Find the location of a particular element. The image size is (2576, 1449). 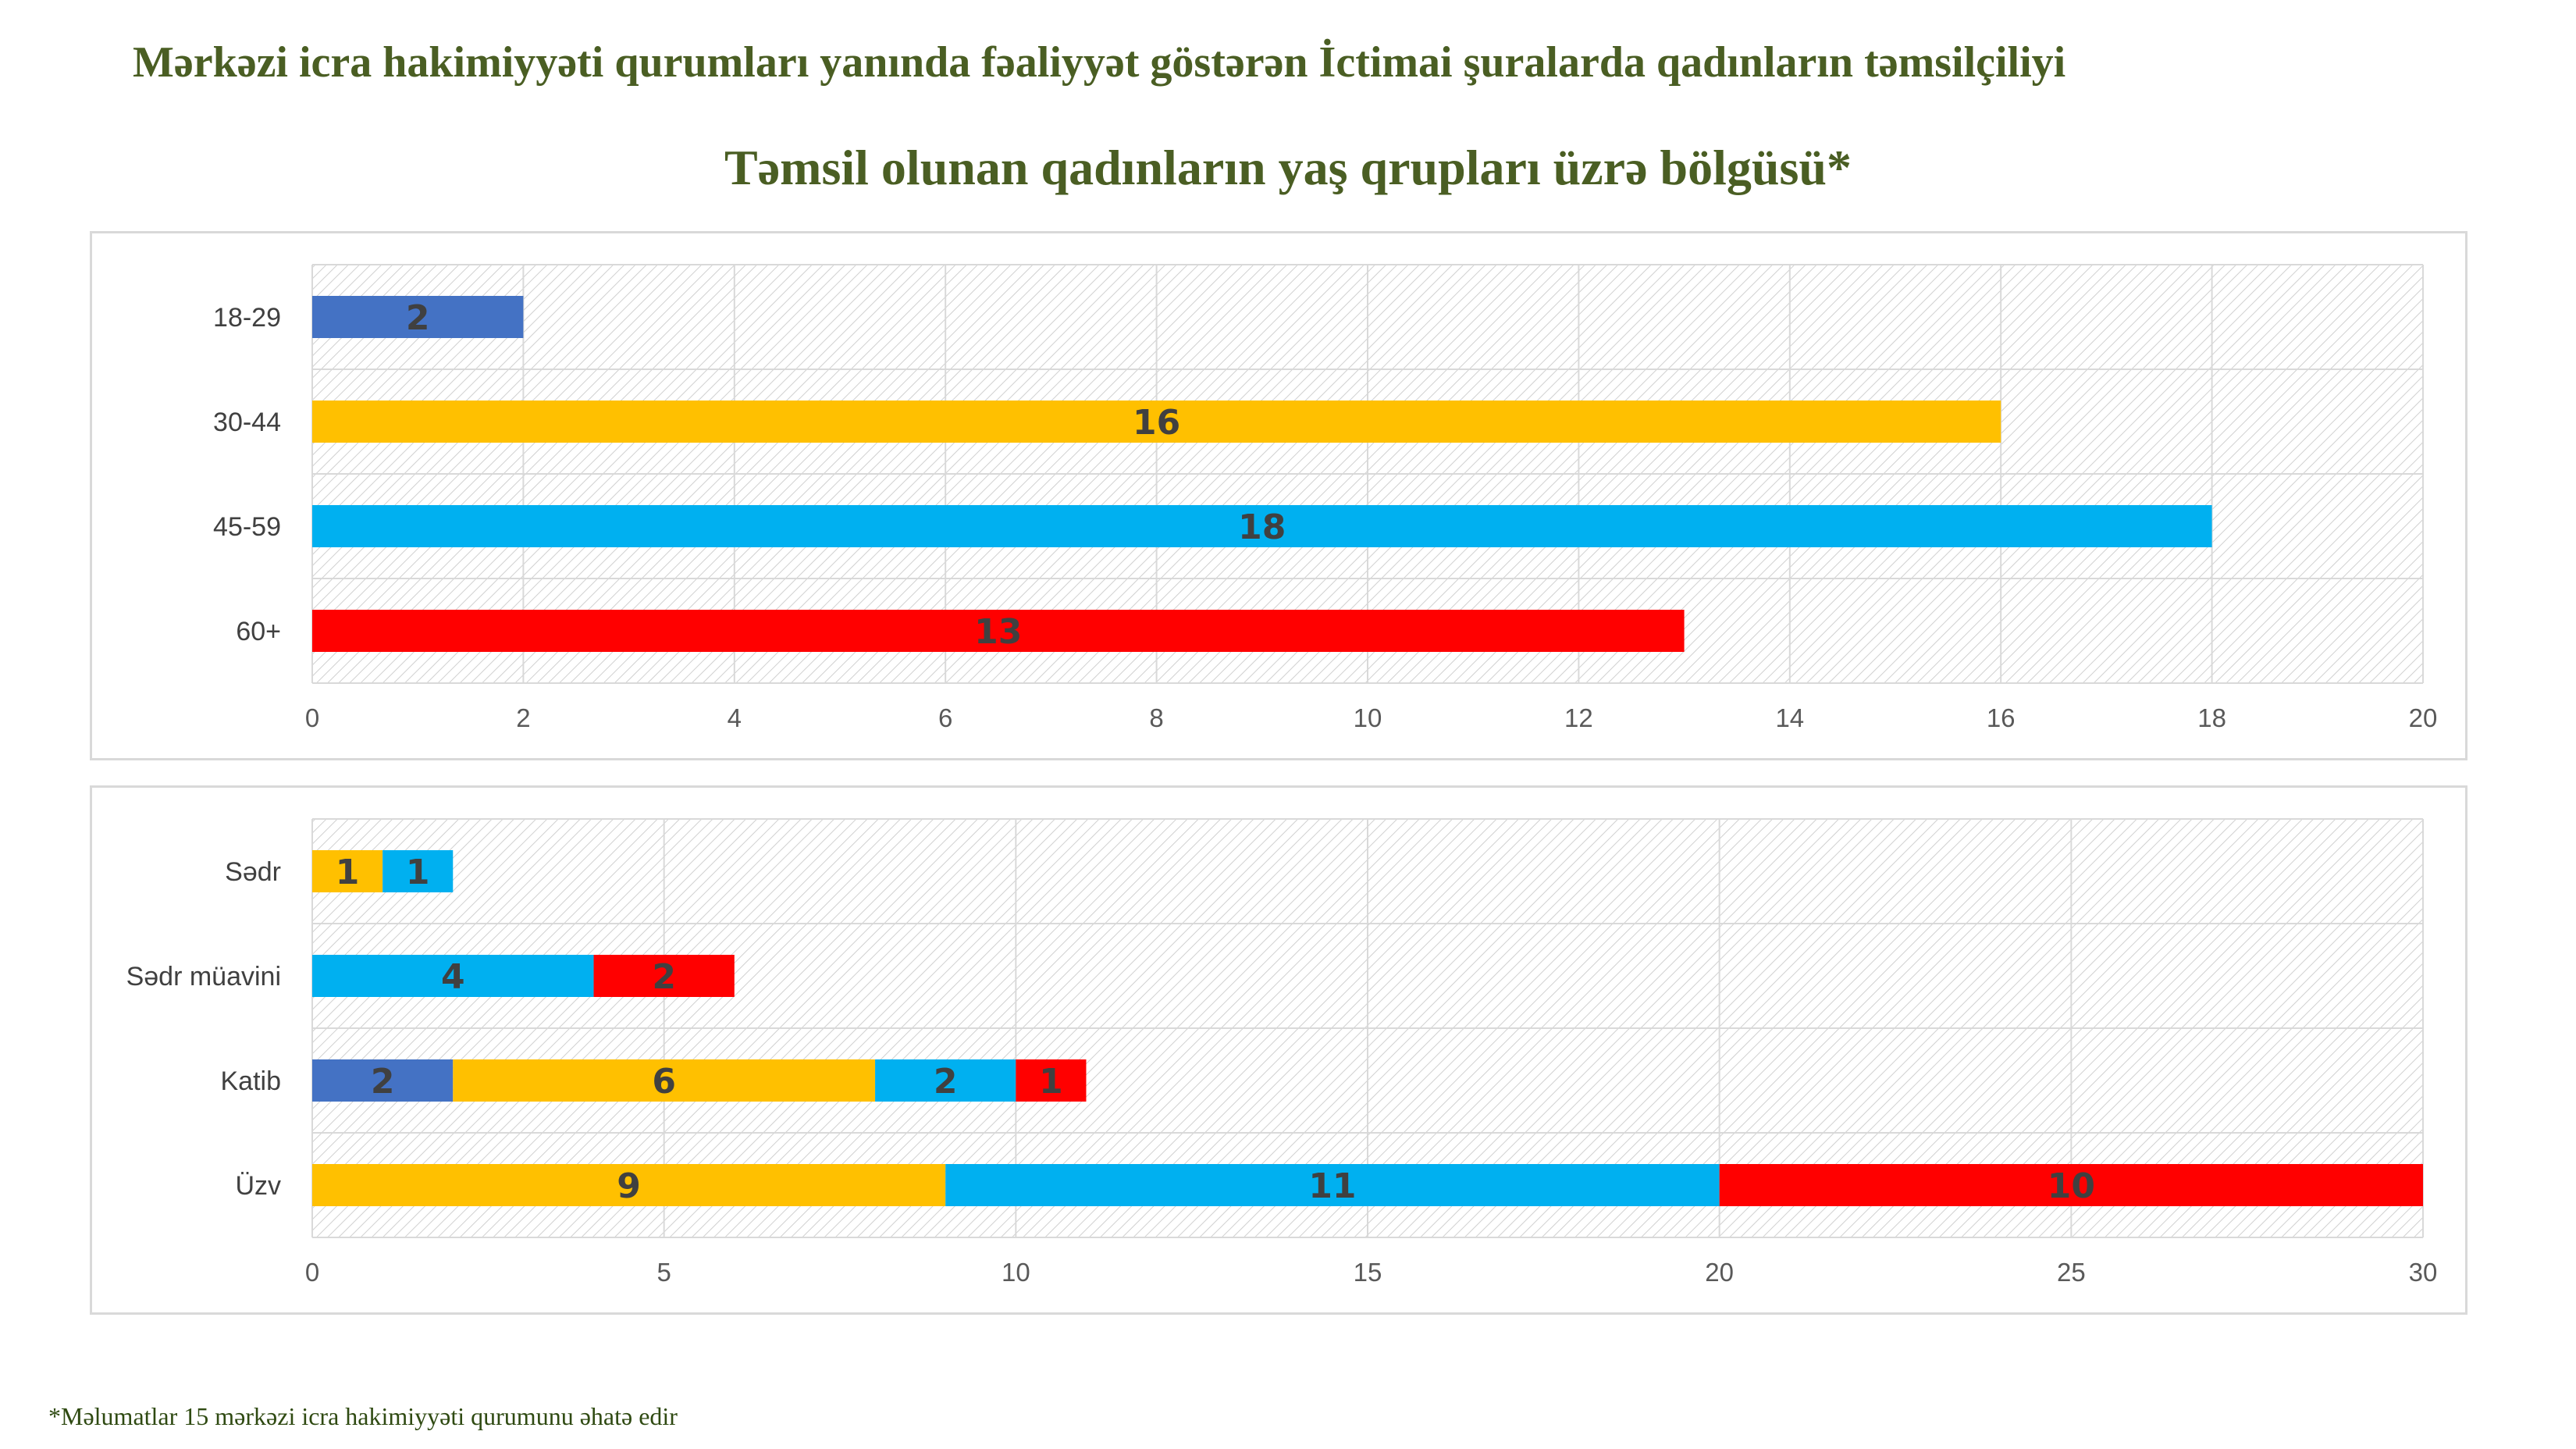

category-label: 45-59 is located at coordinates (247, 527).